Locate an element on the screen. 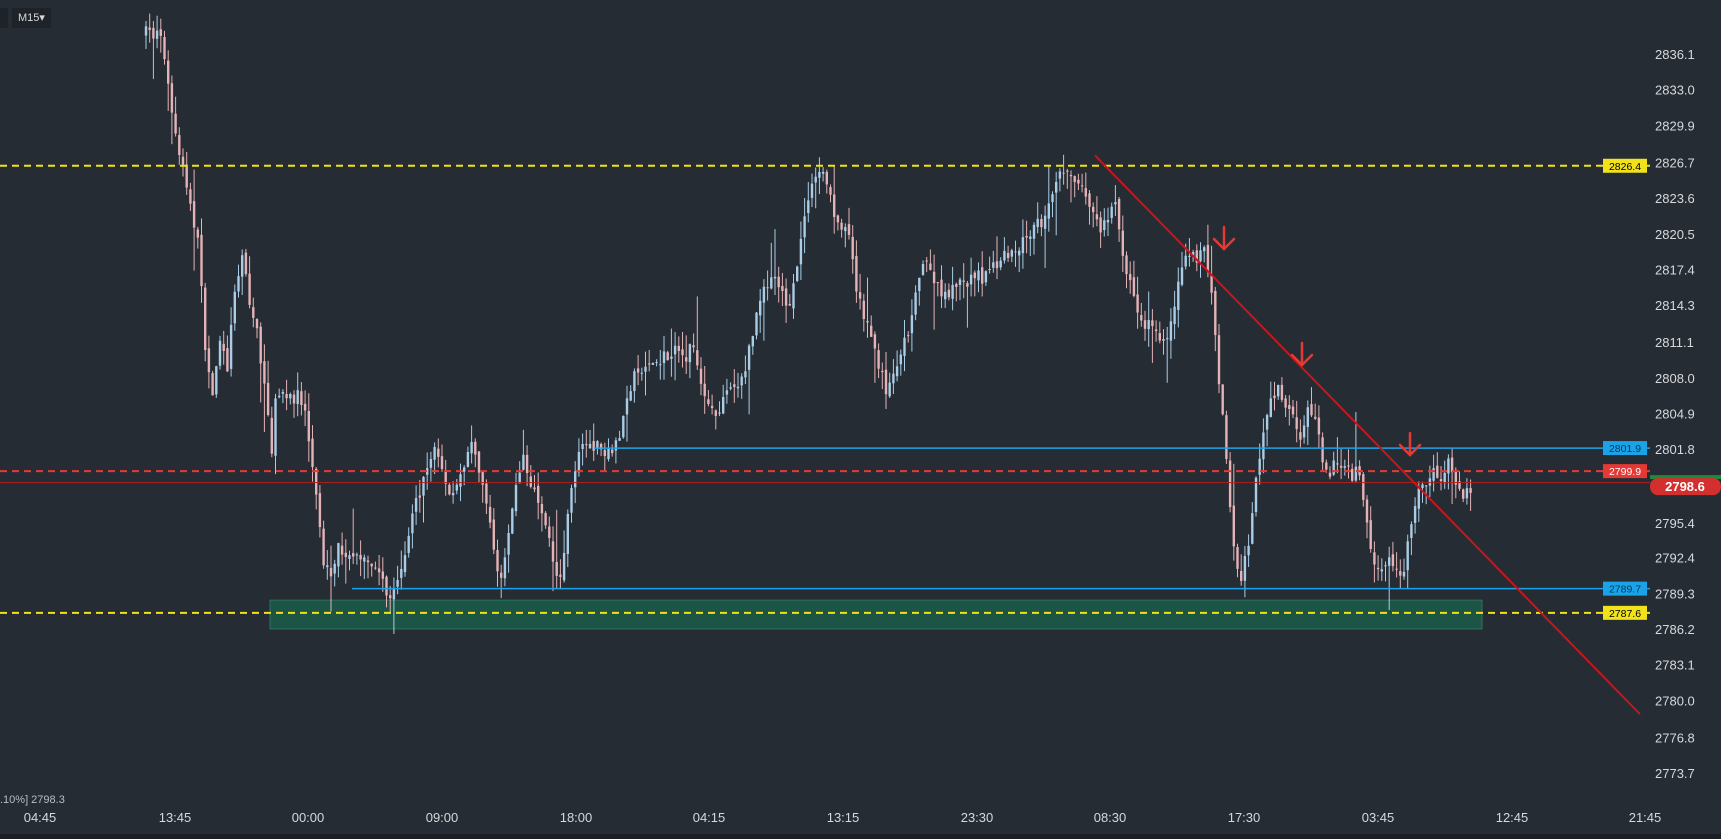 This screenshot has height=839, width=1721. support-zone is located at coordinates (876, 614).